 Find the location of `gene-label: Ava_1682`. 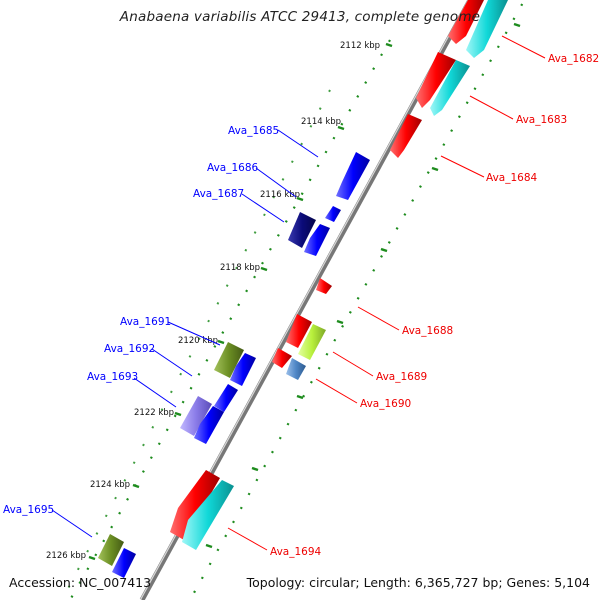

gene-label: Ava_1682 is located at coordinates (573, 59).